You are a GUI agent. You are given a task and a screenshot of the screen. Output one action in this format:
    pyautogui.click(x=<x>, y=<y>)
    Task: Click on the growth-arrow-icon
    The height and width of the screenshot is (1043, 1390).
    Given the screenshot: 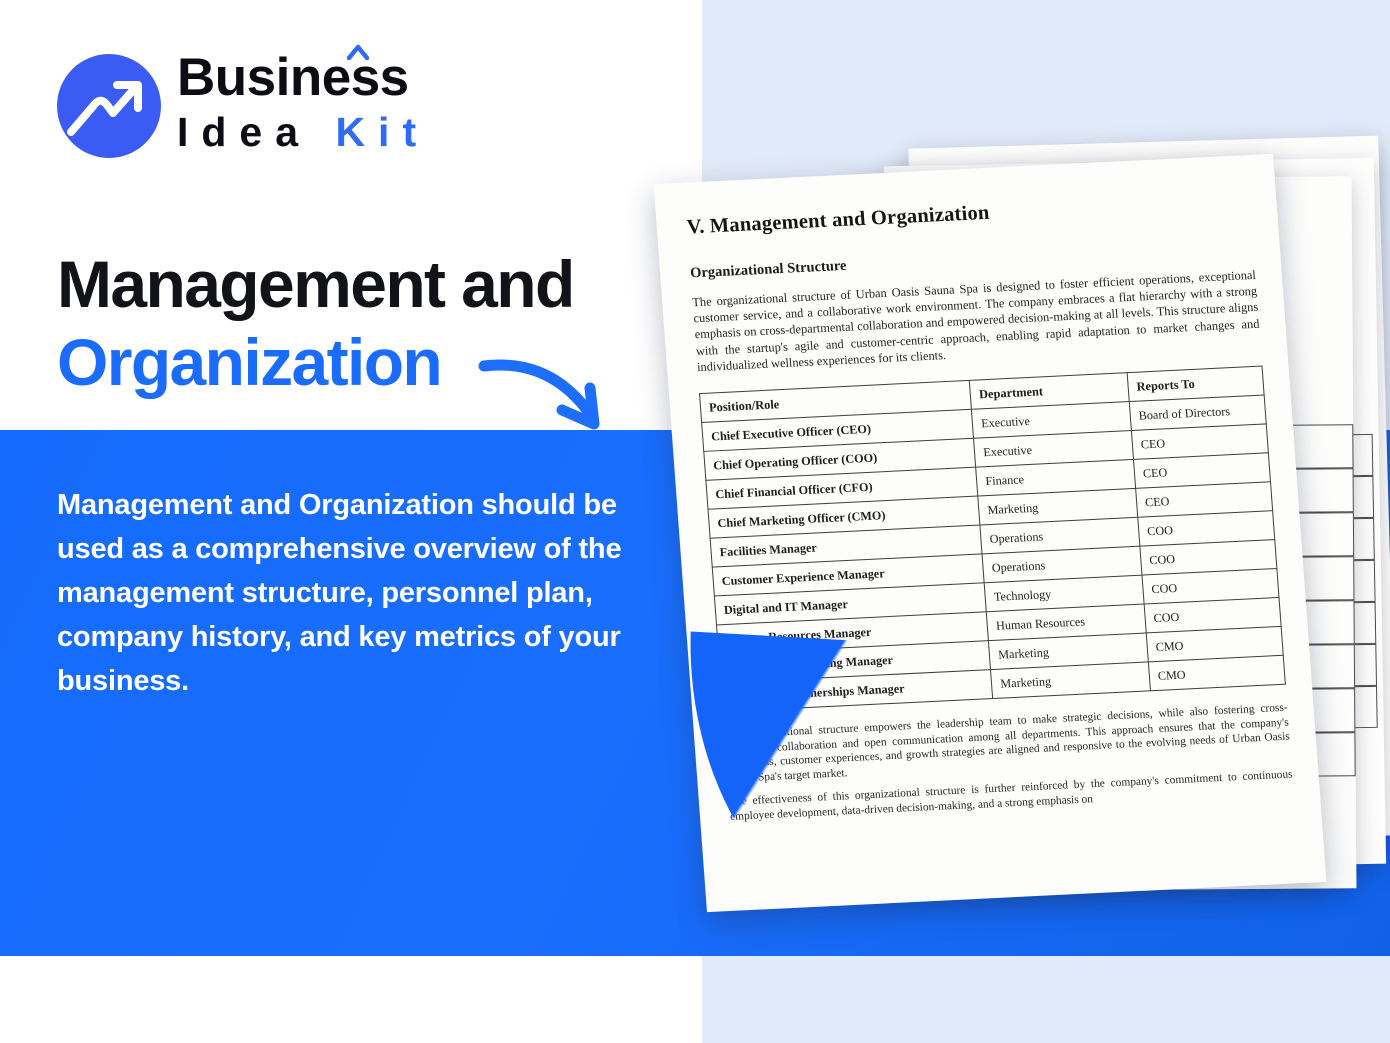 What is the action you would take?
    pyautogui.click(x=109, y=106)
    